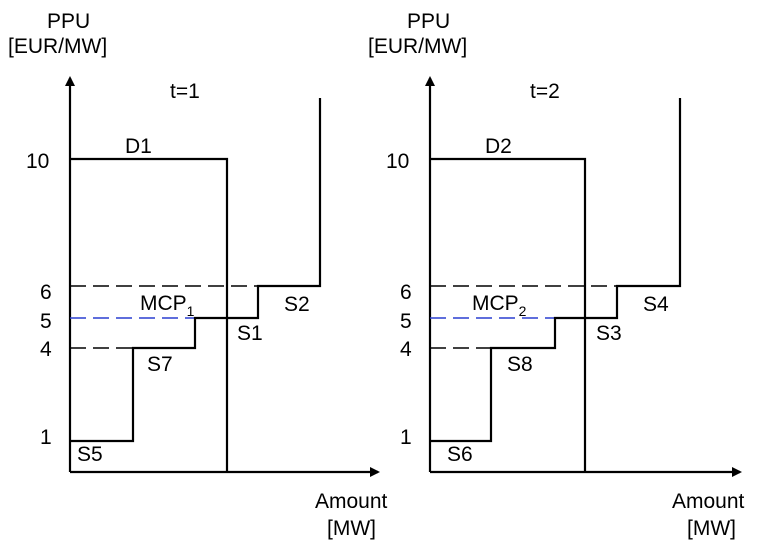 The height and width of the screenshot is (552, 769). What do you see at coordinates (460, 454) in the screenshot?
I see `supply-label-s6: S6` at bounding box center [460, 454].